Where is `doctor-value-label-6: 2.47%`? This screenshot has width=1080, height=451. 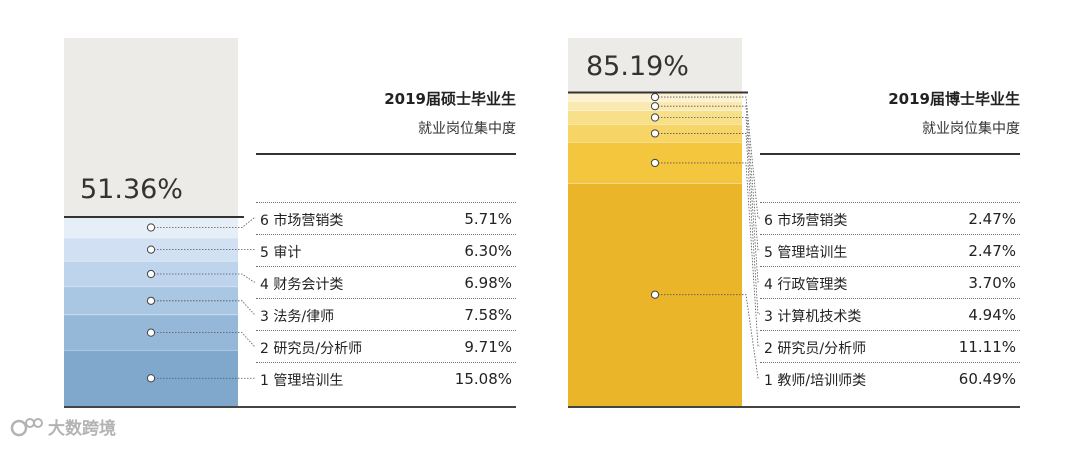
doctor-value-label-6: 2.47% is located at coordinates (992, 219).